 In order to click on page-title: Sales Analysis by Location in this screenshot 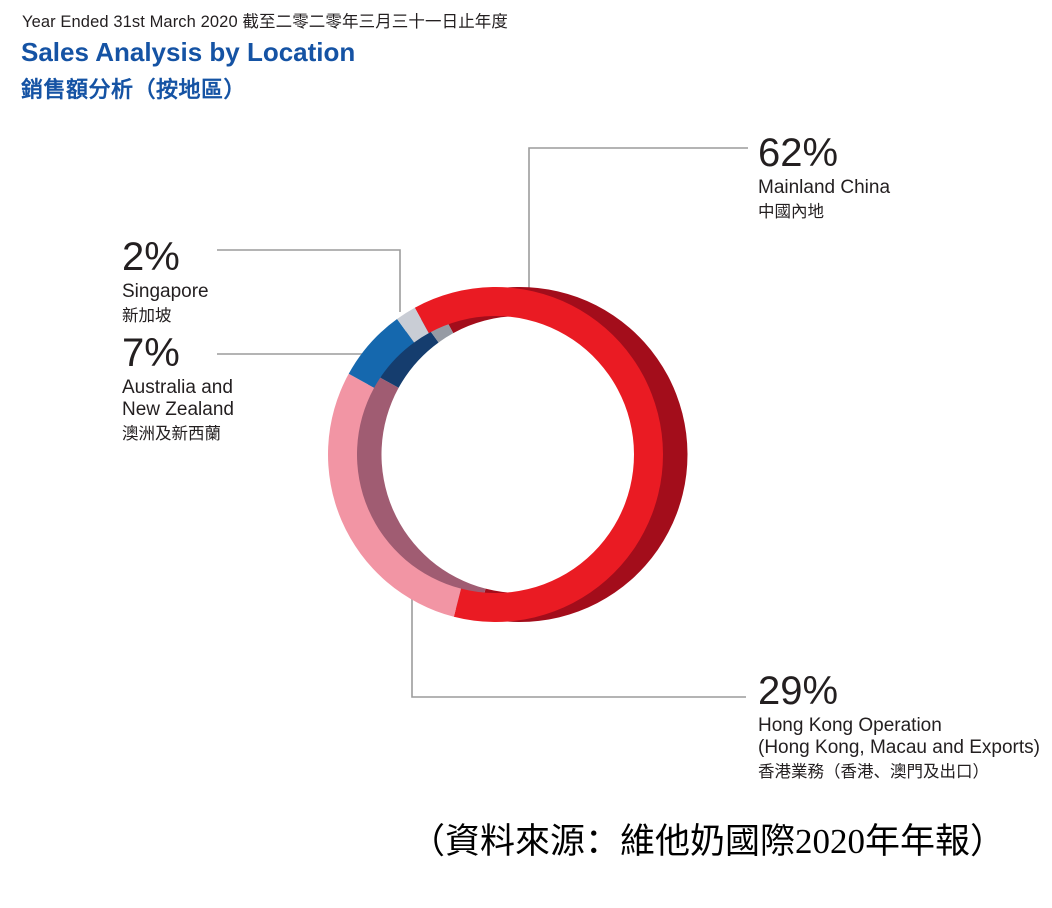, I will do `click(188, 52)`.